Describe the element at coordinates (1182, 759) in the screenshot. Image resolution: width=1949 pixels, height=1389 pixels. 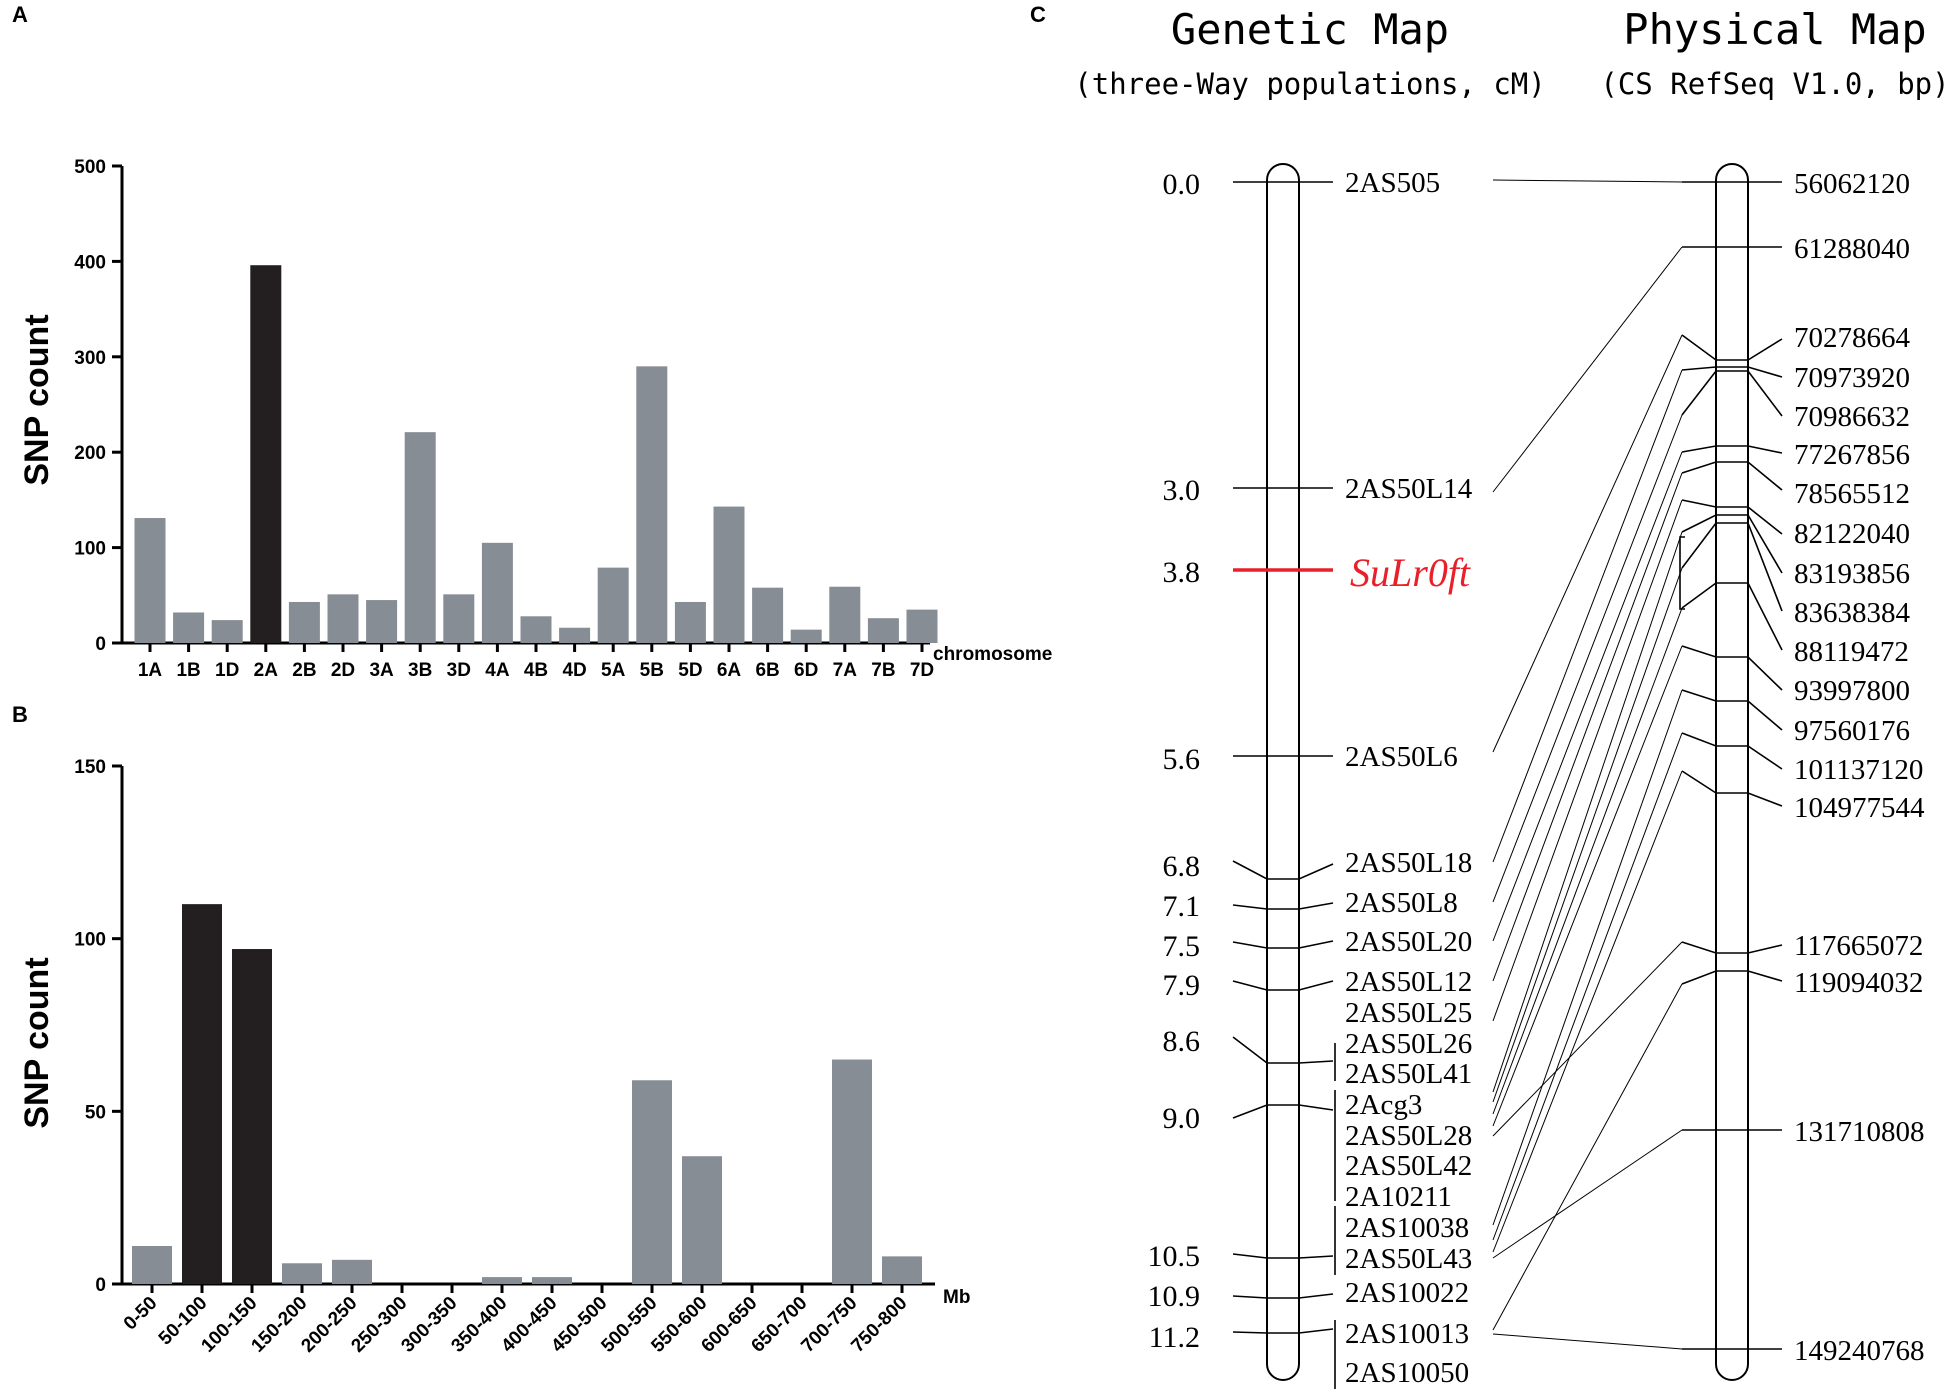
I see `cm-position: 5.6` at that location.